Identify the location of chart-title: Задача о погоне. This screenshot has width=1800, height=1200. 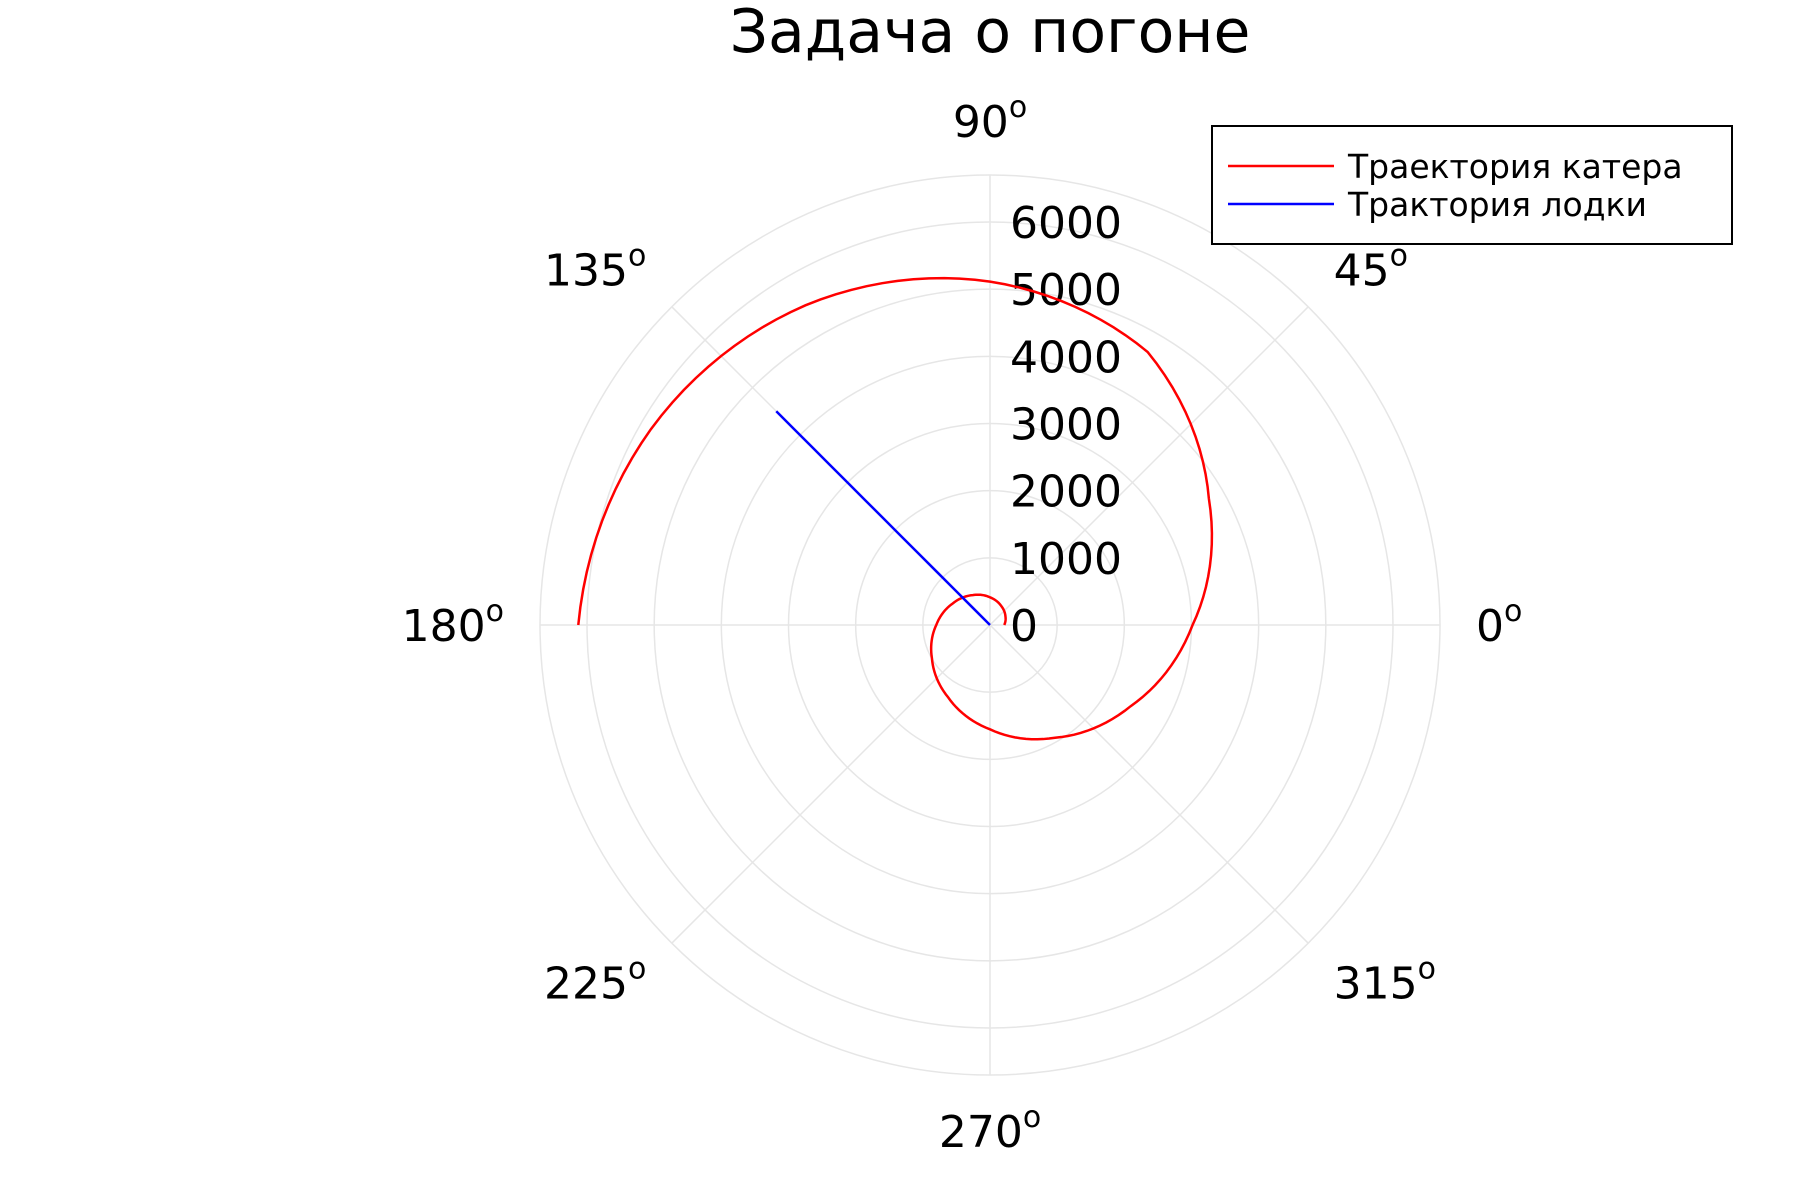
(990, 33).